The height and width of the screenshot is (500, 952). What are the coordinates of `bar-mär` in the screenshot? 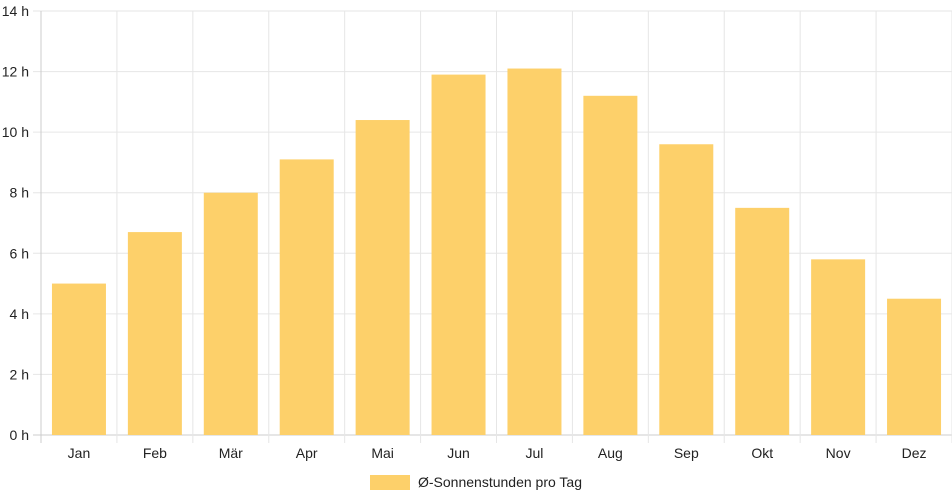 It's located at (230, 313).